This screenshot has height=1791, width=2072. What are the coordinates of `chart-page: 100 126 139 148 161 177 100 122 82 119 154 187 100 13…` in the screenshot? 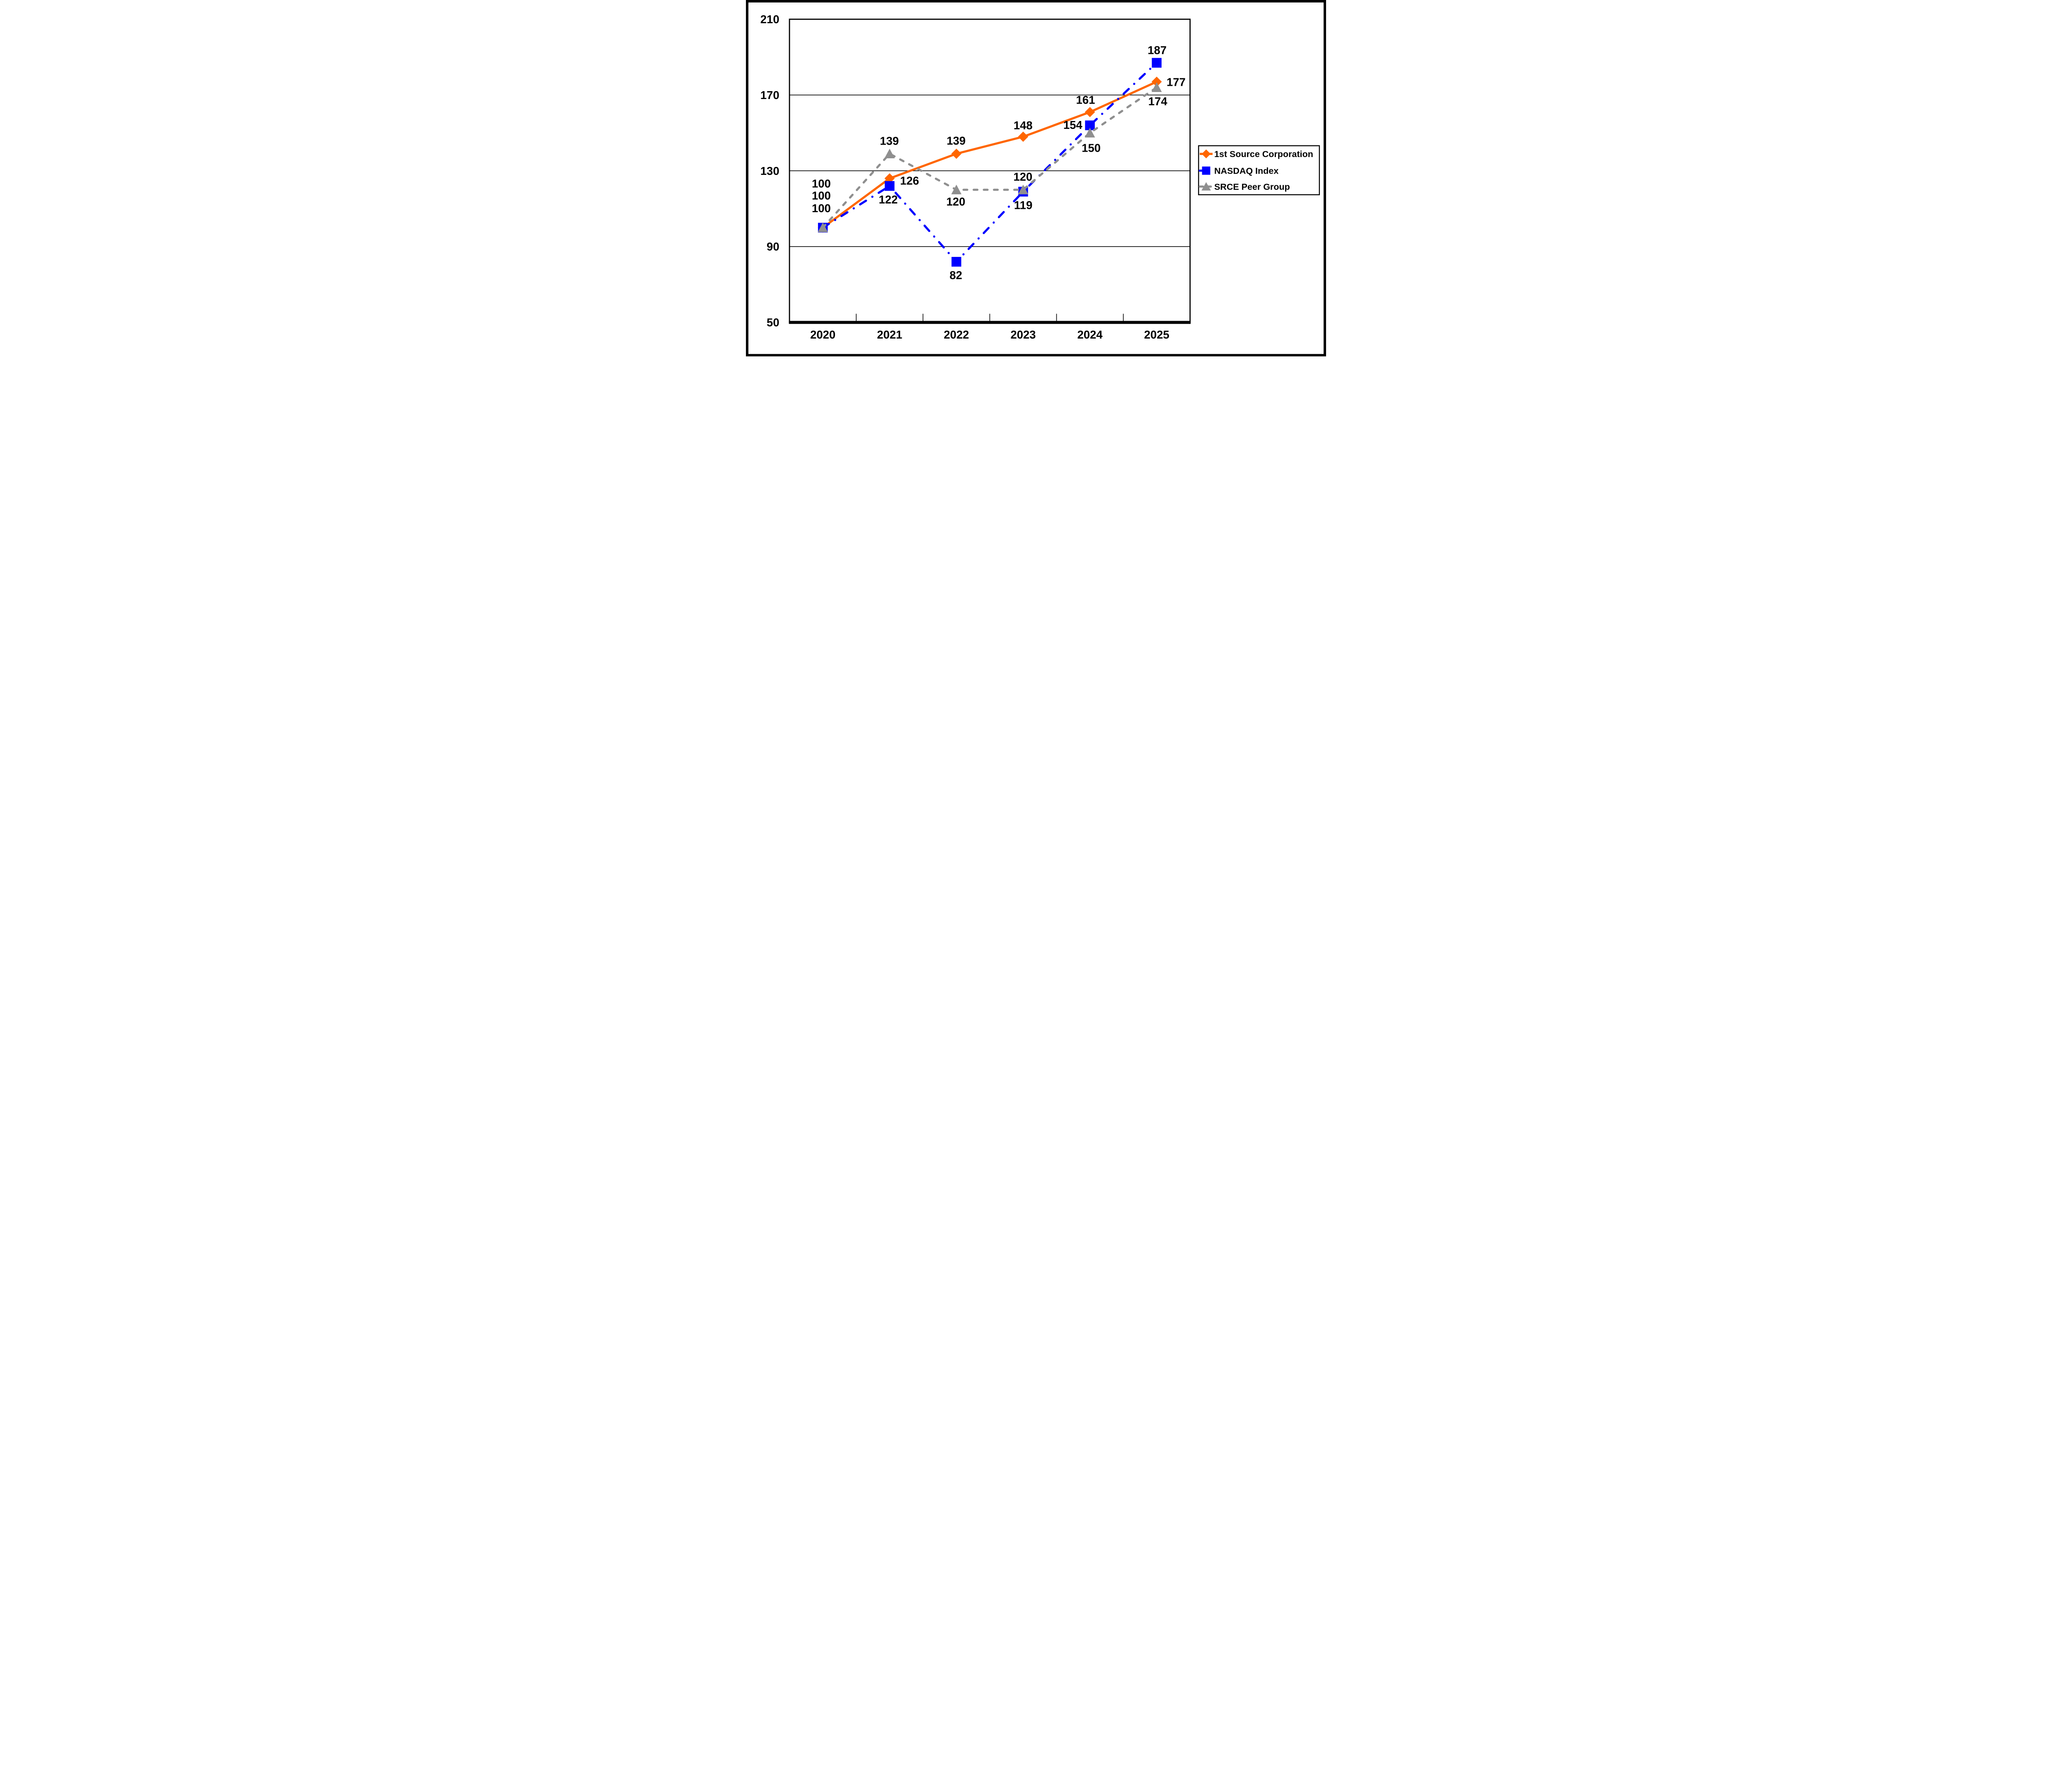 It's located at (1036, 178).